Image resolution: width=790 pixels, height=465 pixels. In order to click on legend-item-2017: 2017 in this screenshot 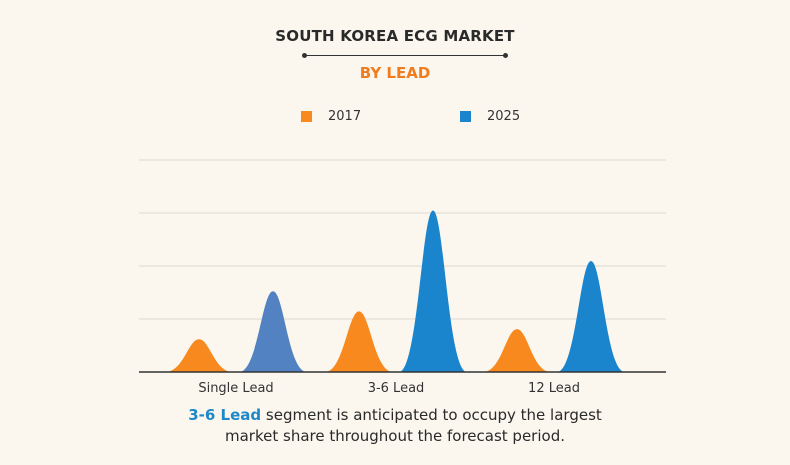, I will do `click(331, 116)`.